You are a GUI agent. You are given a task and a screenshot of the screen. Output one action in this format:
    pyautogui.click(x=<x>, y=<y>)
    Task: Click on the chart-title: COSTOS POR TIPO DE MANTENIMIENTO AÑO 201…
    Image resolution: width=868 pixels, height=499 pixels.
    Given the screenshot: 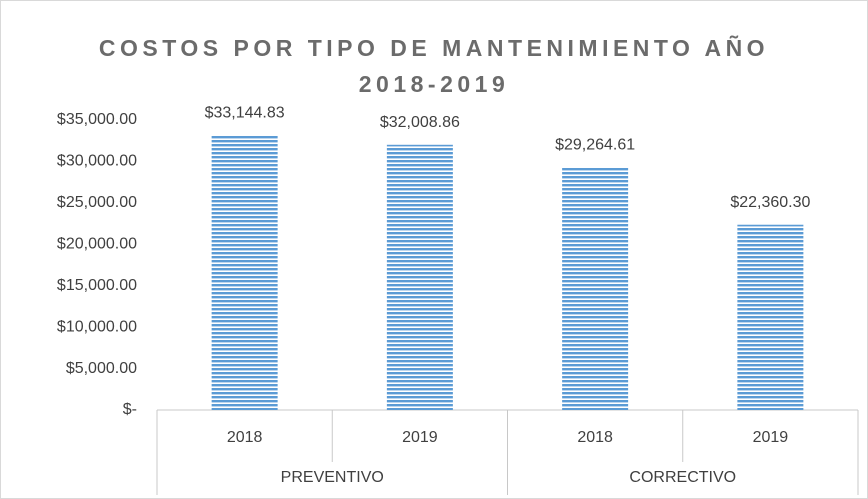 What is the action you would take?
    pyautogui.click(x=434, y=66)
    